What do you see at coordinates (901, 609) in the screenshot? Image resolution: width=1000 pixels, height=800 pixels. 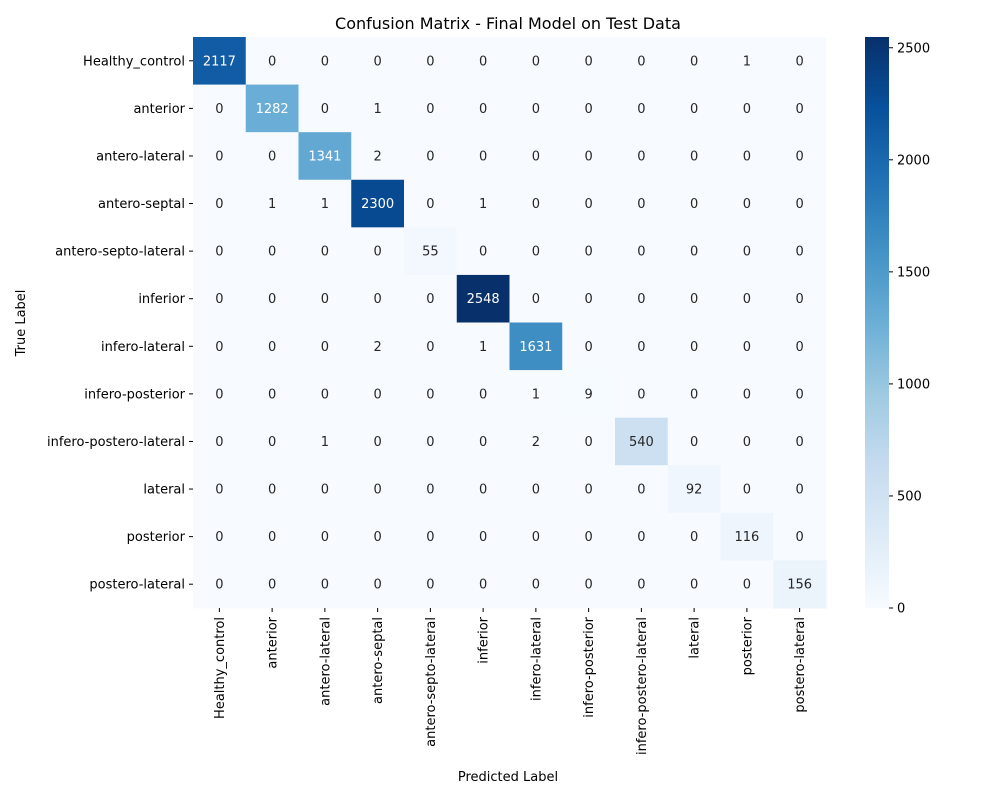 I see `colorbar-tick-label: 0` at bounding box center [901, 609].